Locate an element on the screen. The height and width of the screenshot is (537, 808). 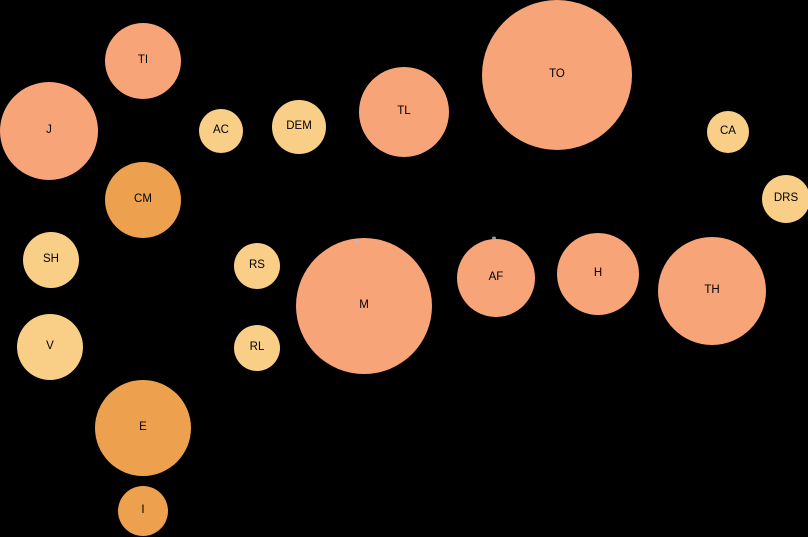
bubble-label: TH is located at coordinates (712, 290).